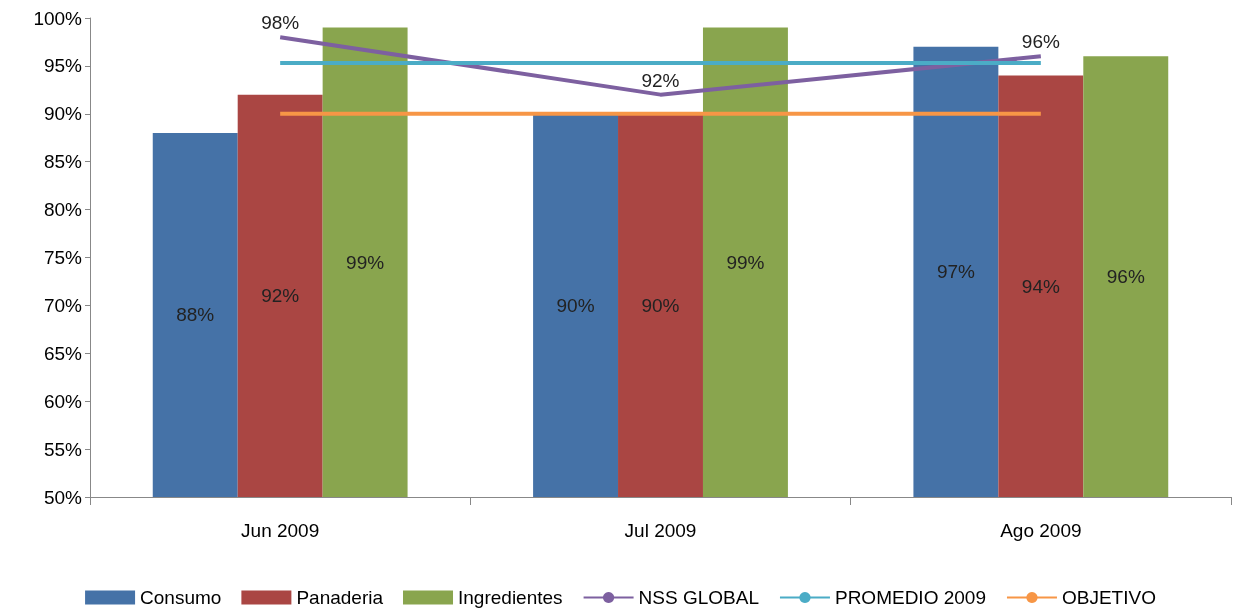 The width and height of the screenshot is (1241, 612). I want to click on legend-label: Panaderia, so click(340, 597).